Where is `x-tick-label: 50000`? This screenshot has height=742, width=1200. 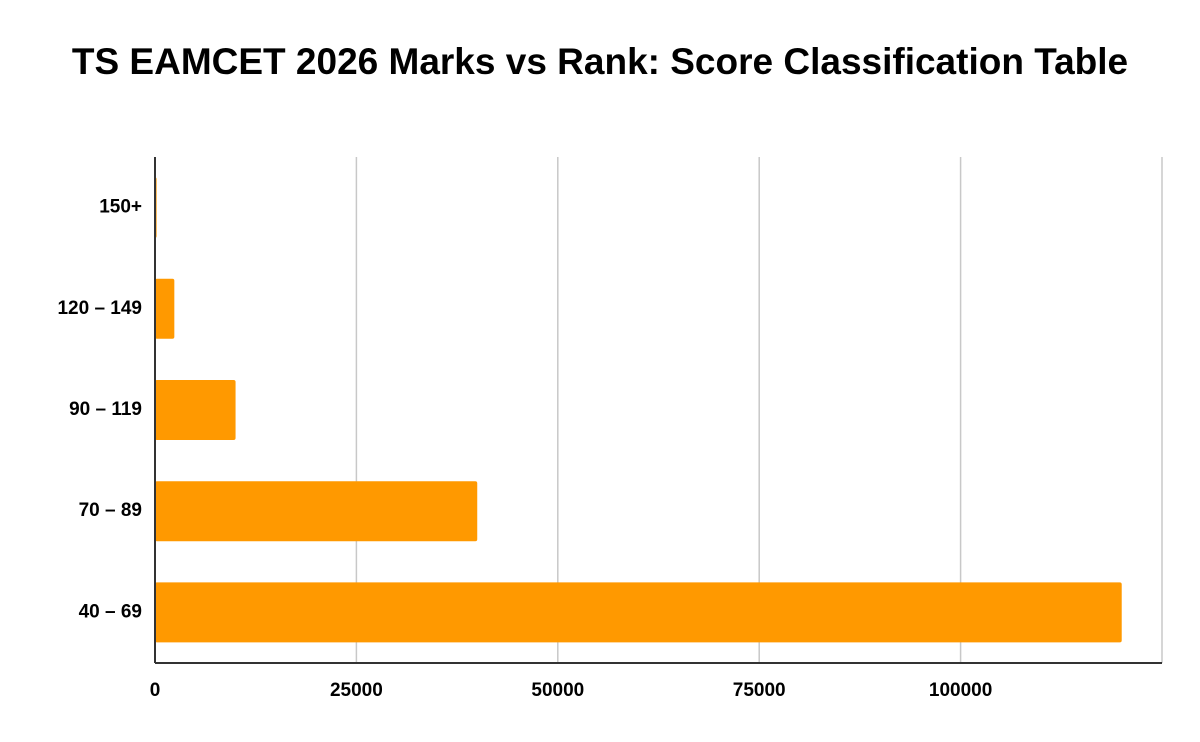 x-tick-label: 50000 is located at coordinates (557, 690).